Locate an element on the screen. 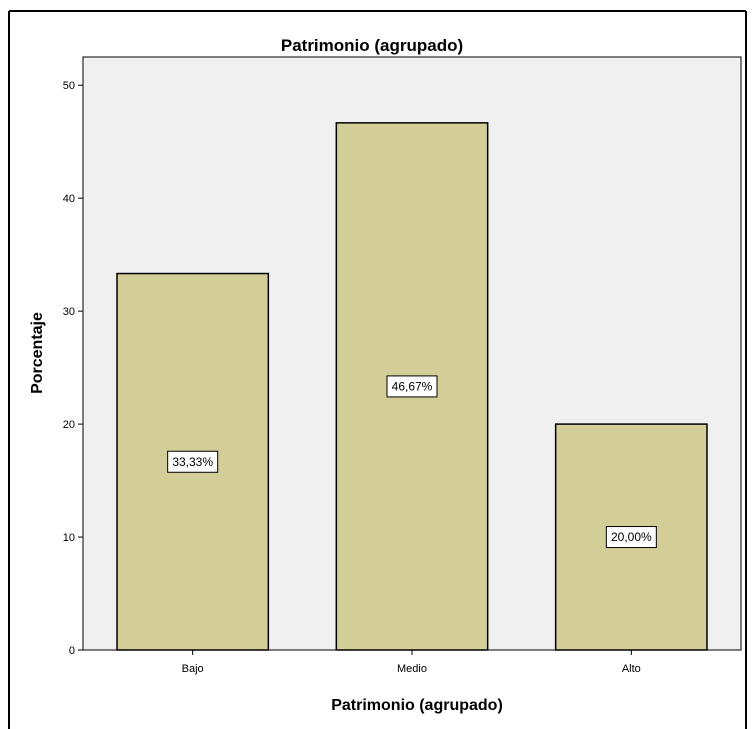  x-tick-label: Bajo is located at coordinates (193, 669).